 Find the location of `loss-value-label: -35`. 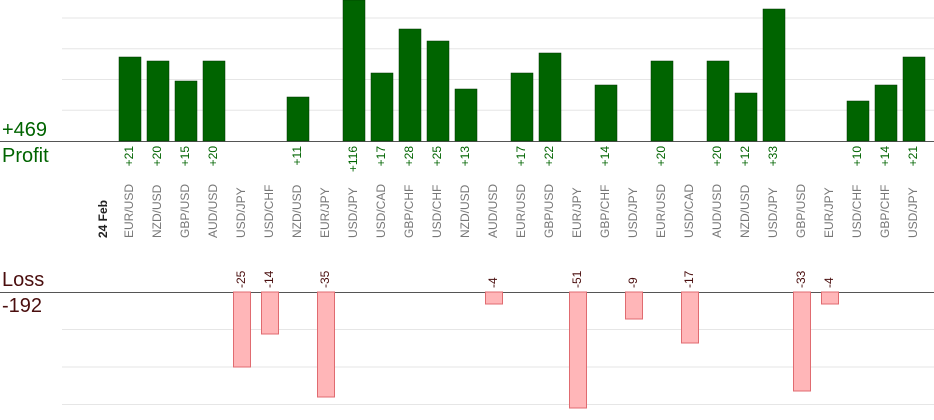

loss-value-label: -35 is located at coordinates (325, 279).